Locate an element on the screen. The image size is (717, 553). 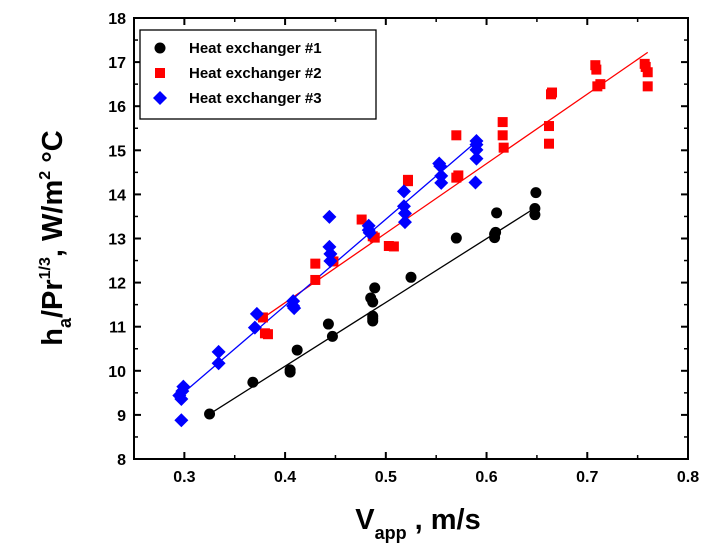
x-tick-label: 0.6 is located at coordinates (486, 477).